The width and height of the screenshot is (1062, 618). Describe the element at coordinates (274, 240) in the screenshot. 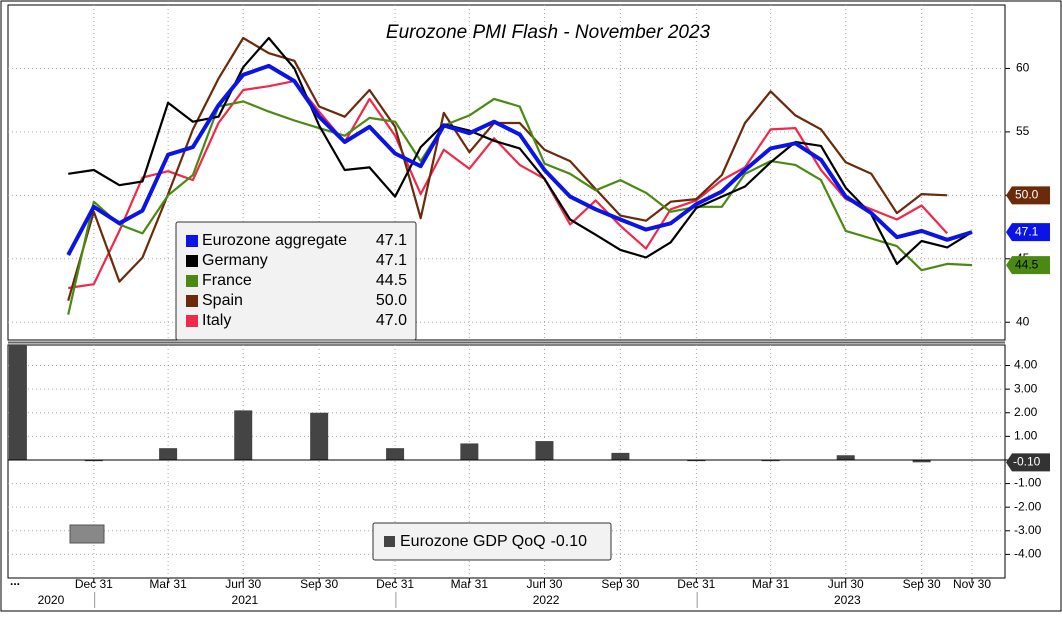

I see `legend-label: Eurozone aggregate` at that location.